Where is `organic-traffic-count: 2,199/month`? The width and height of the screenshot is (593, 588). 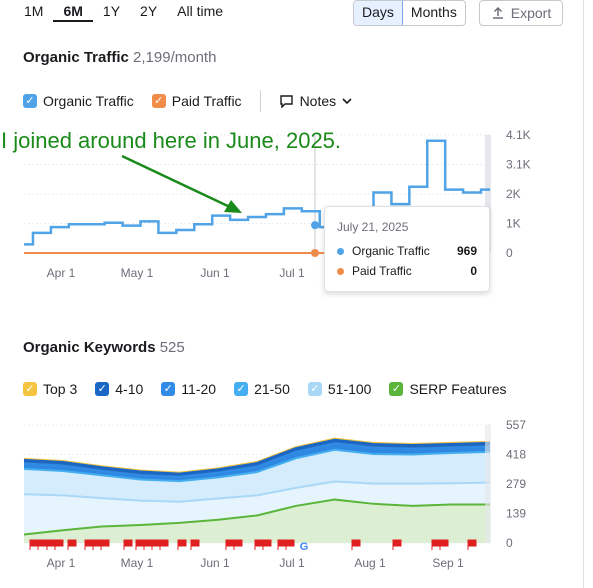
organic-traffic-count: 2,199/month is located at coordinates (175, 57).